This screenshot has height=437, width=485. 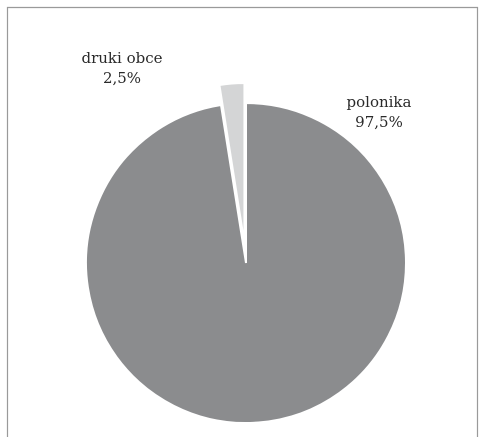 I want to click on slice-label-value-druki-obce: 2,5%, so click(x=122, y=78).